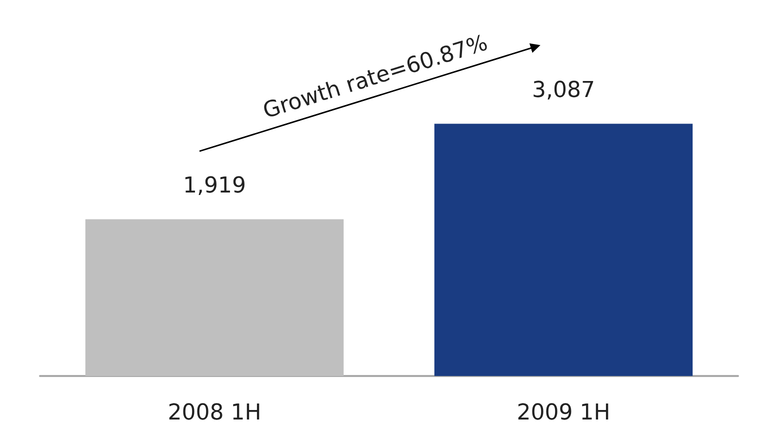 The width and height of the screenshot is (778, 430). I want to click on x-tick-label: 2008 1H, so click(215, 413).